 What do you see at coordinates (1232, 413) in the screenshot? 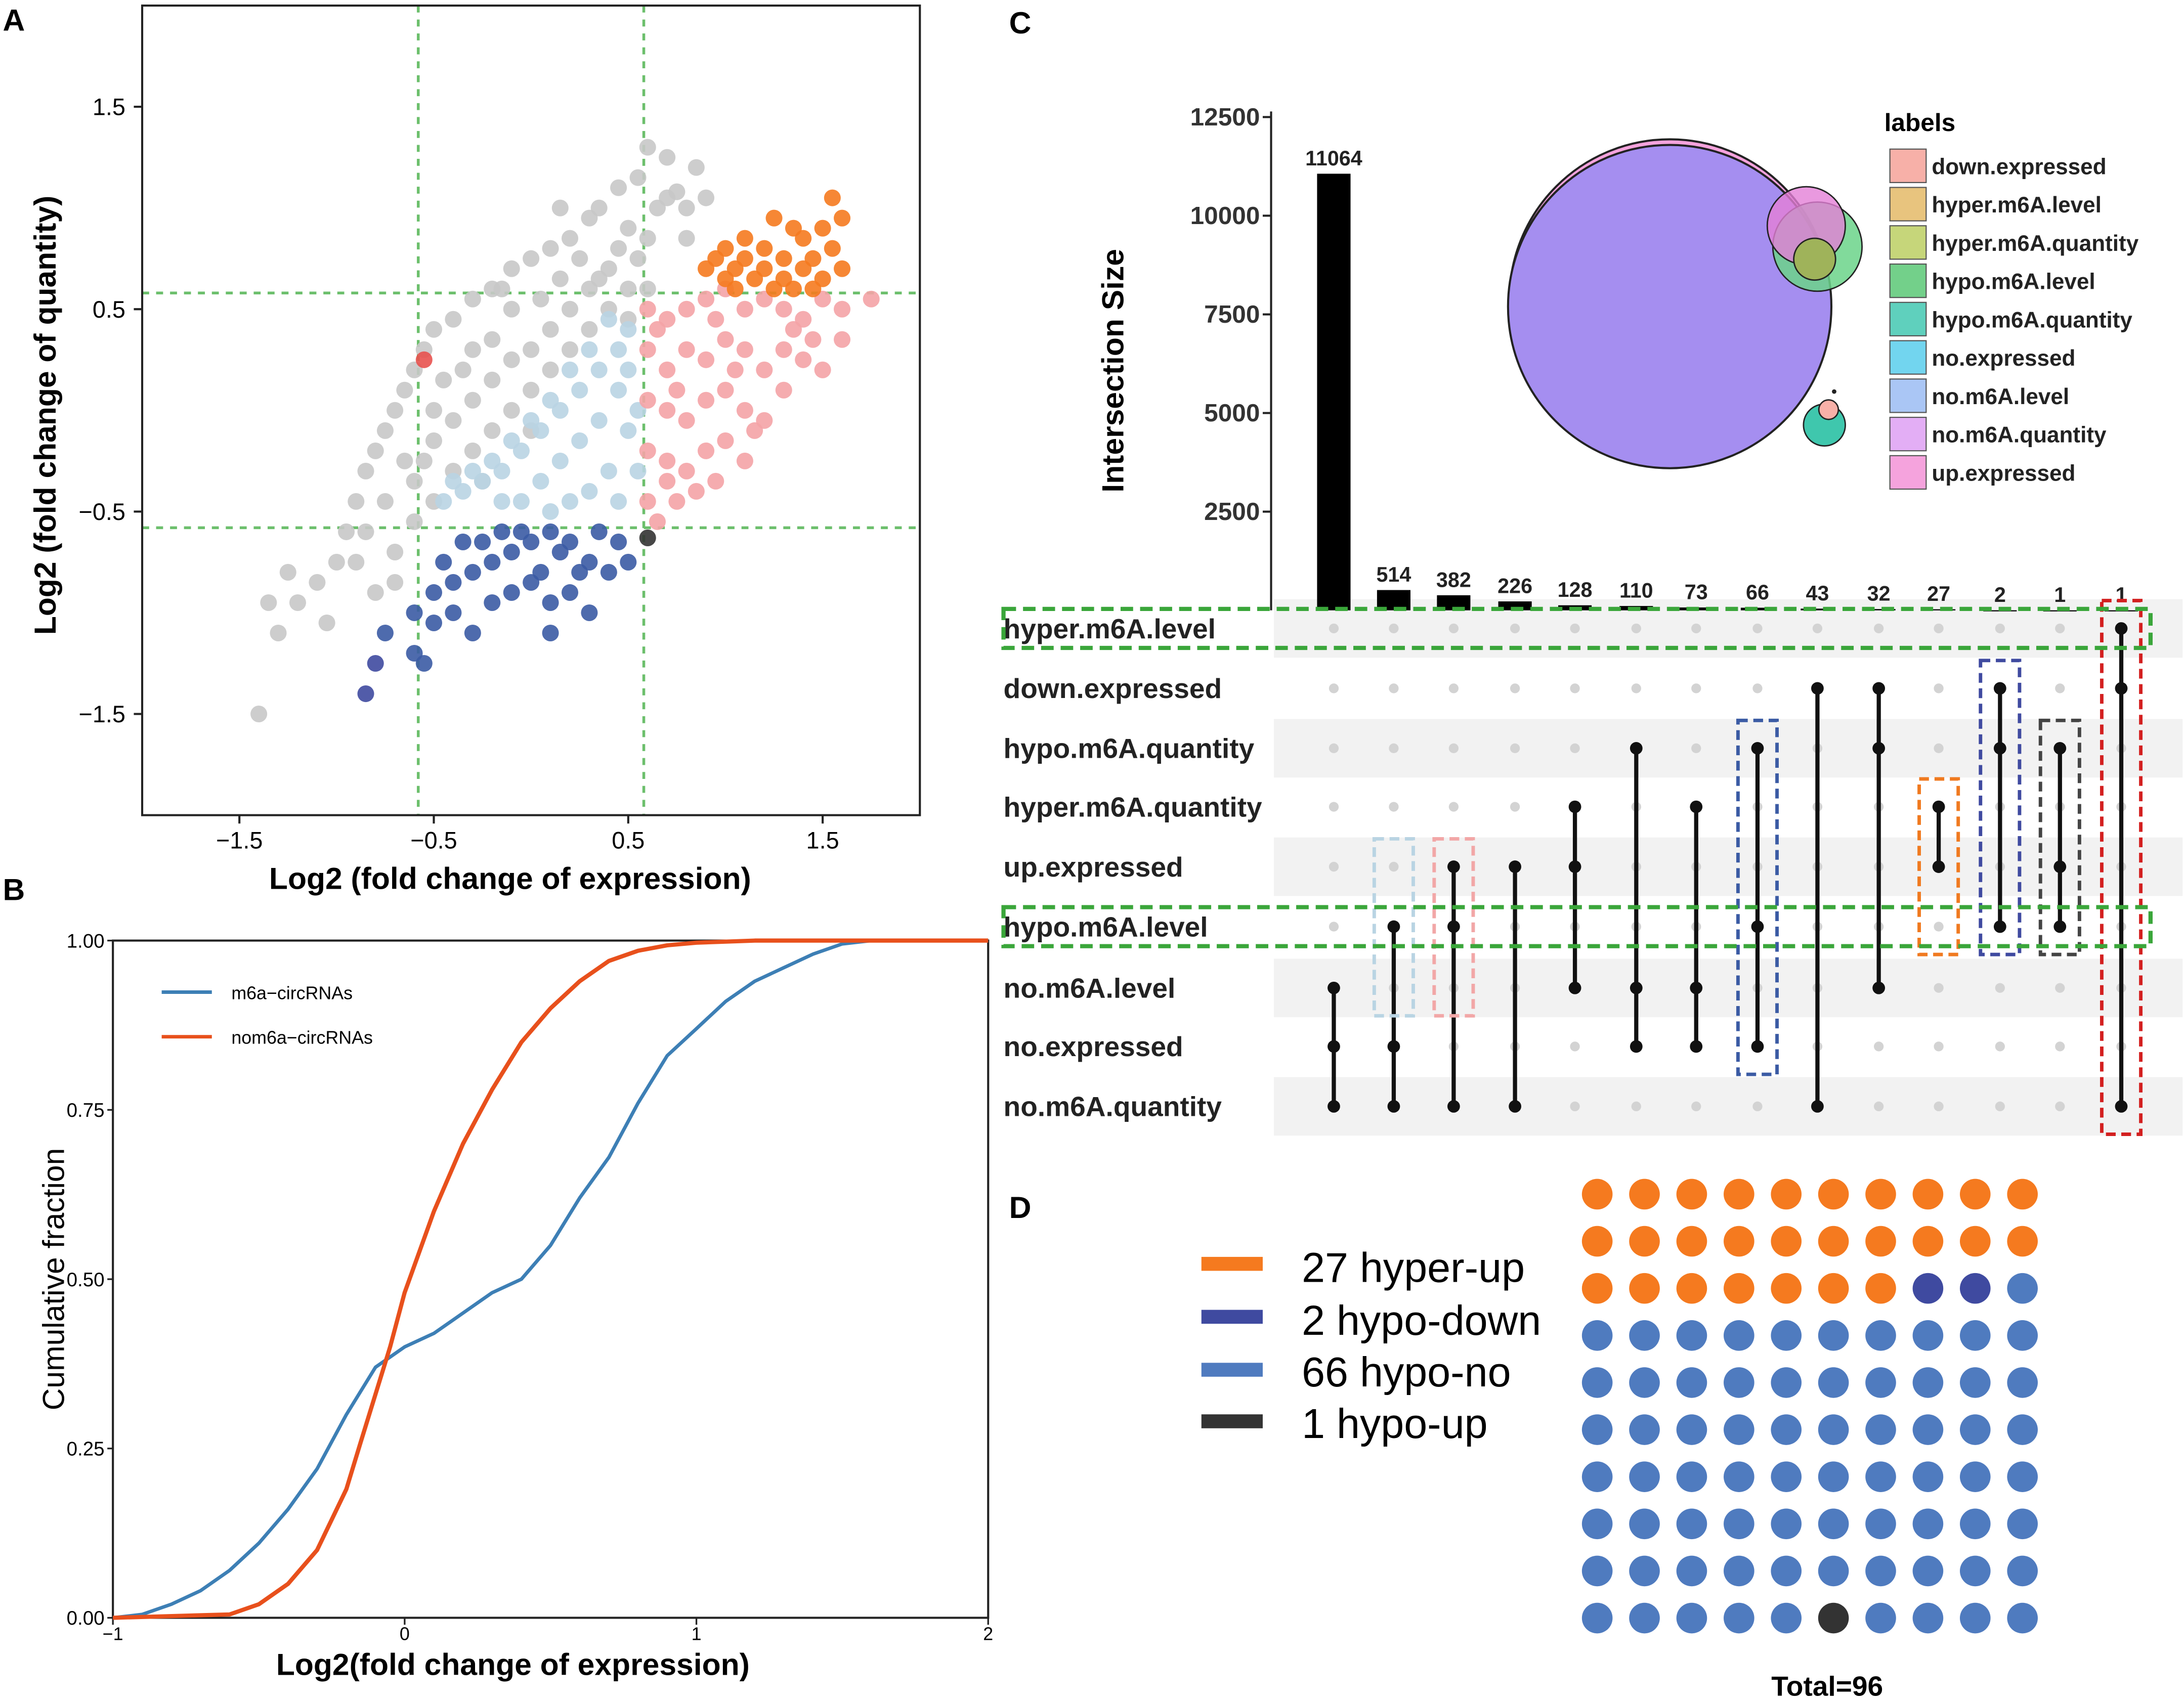
I see `bar-y-tick-label: 5000` at bounding box center [1232, 413].